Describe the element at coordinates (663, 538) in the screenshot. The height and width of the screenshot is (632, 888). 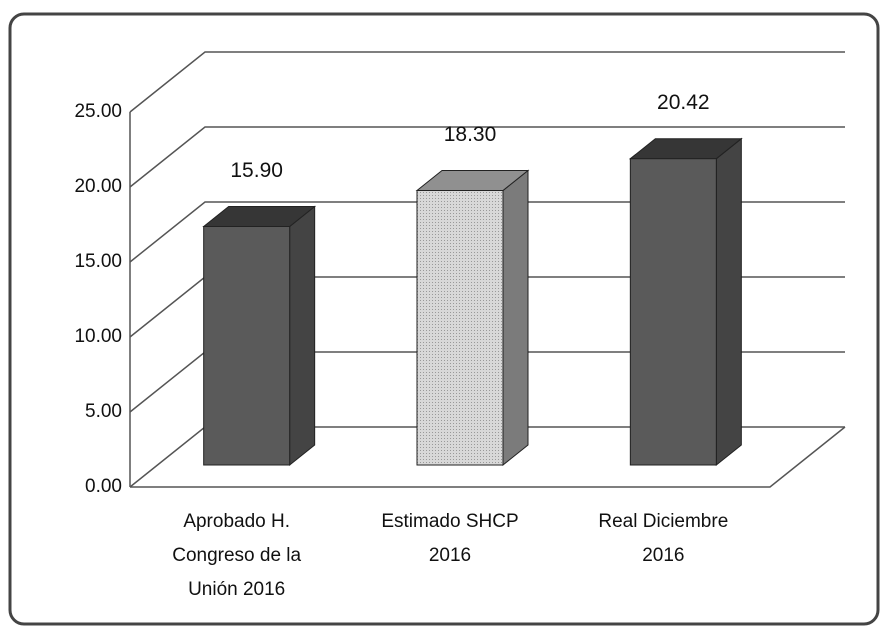
I see `x-tick-label: Real Diciembre 2016` at that location.